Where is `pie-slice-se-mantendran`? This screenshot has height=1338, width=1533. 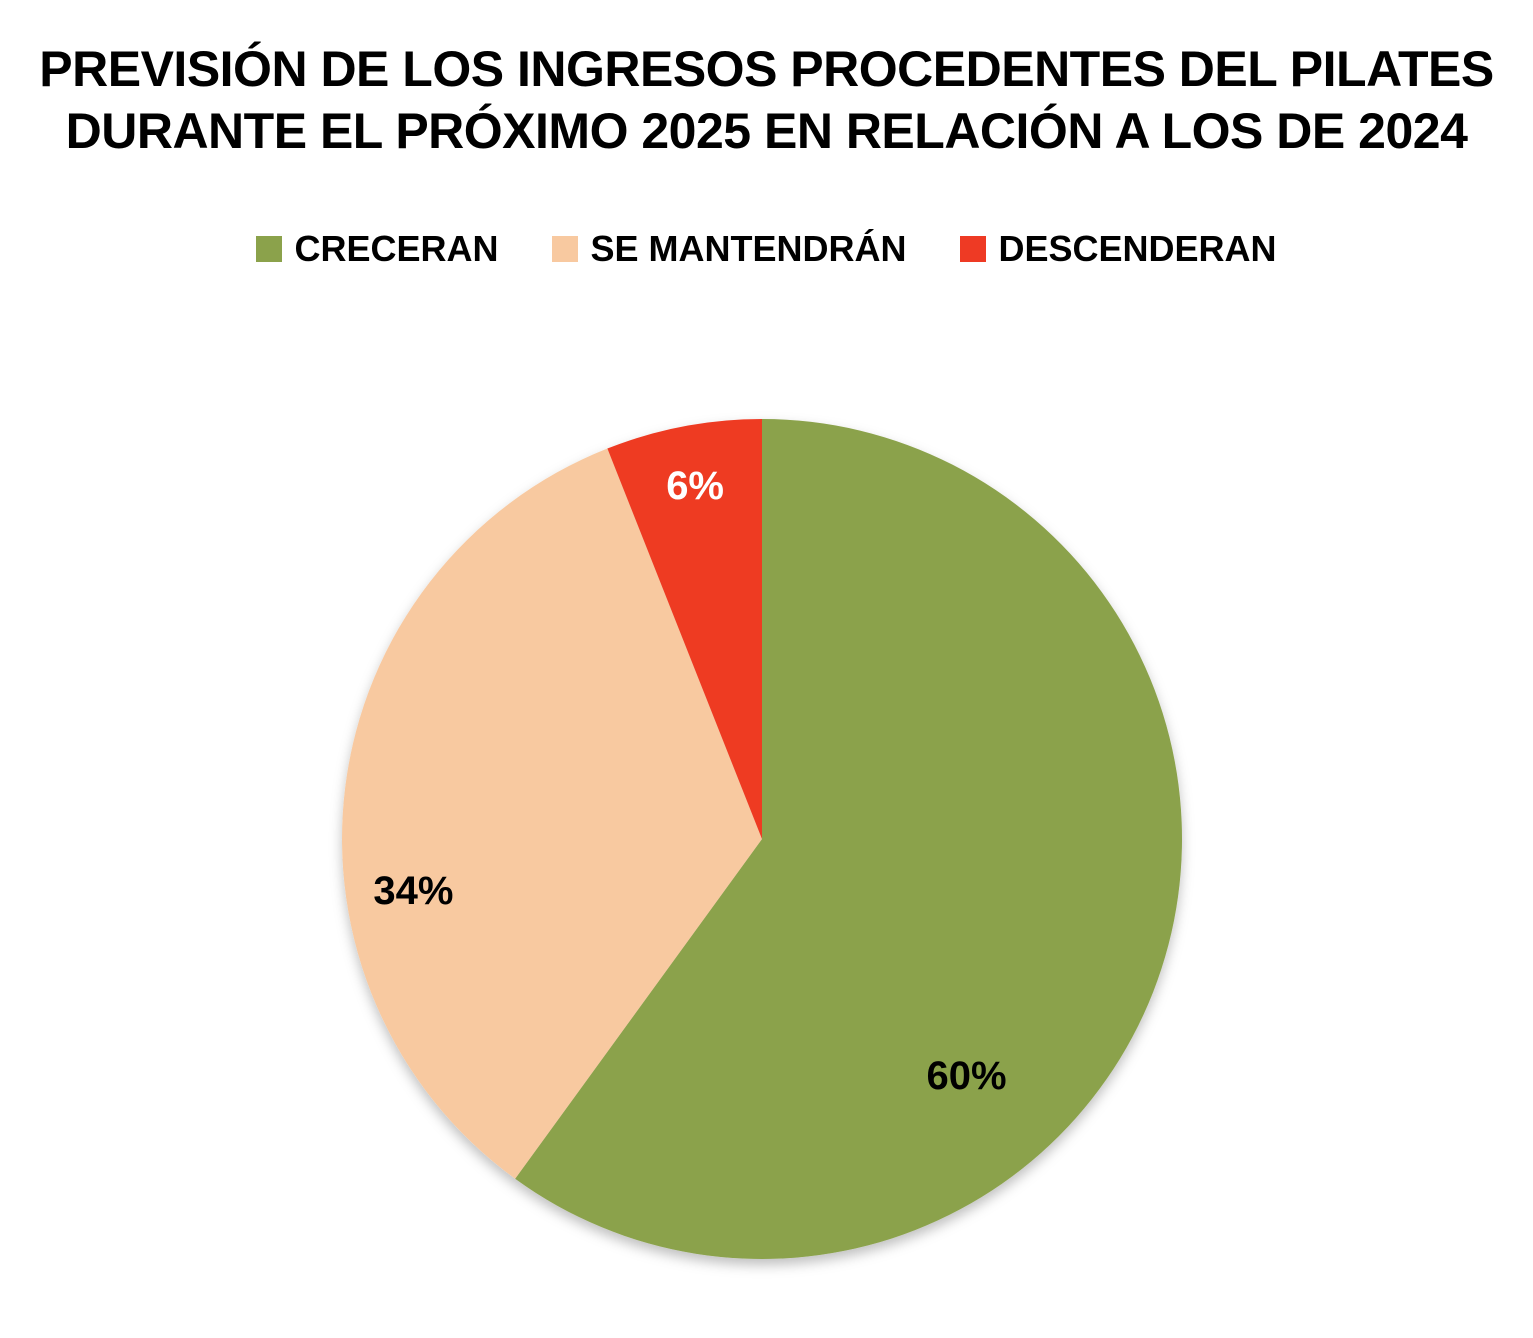 pie-slice-se-mantendran is located at coordinates (552, 813).